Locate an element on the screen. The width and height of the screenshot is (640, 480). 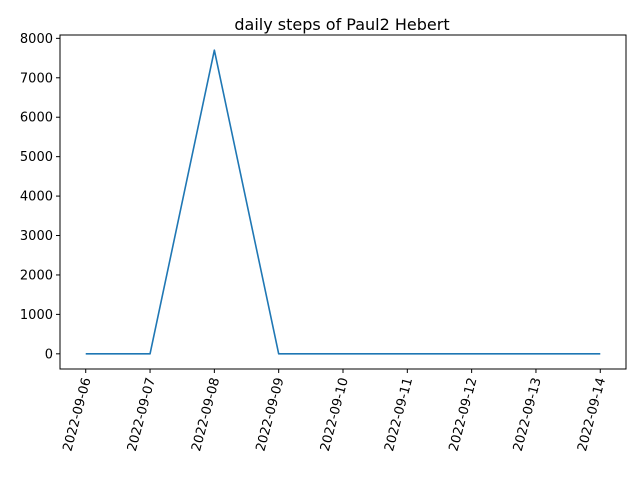
x-tick-label: 2022-09-13 is located at coordinates (528, 414).